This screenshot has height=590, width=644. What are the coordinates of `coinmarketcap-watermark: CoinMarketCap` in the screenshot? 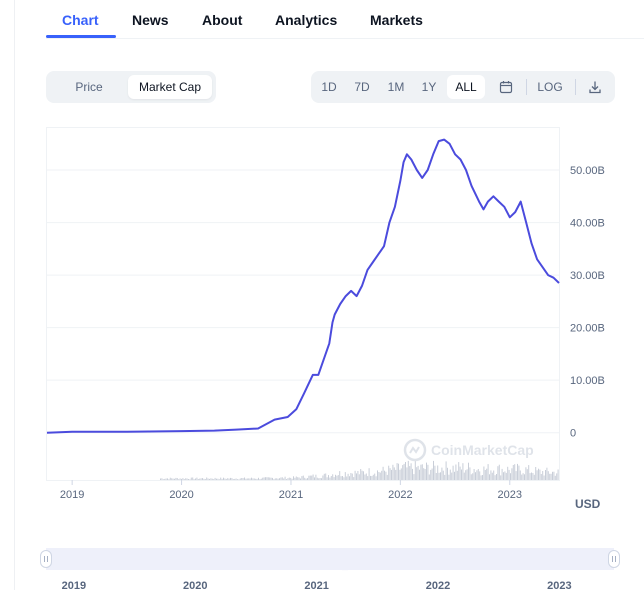 It's located at (468, 450).